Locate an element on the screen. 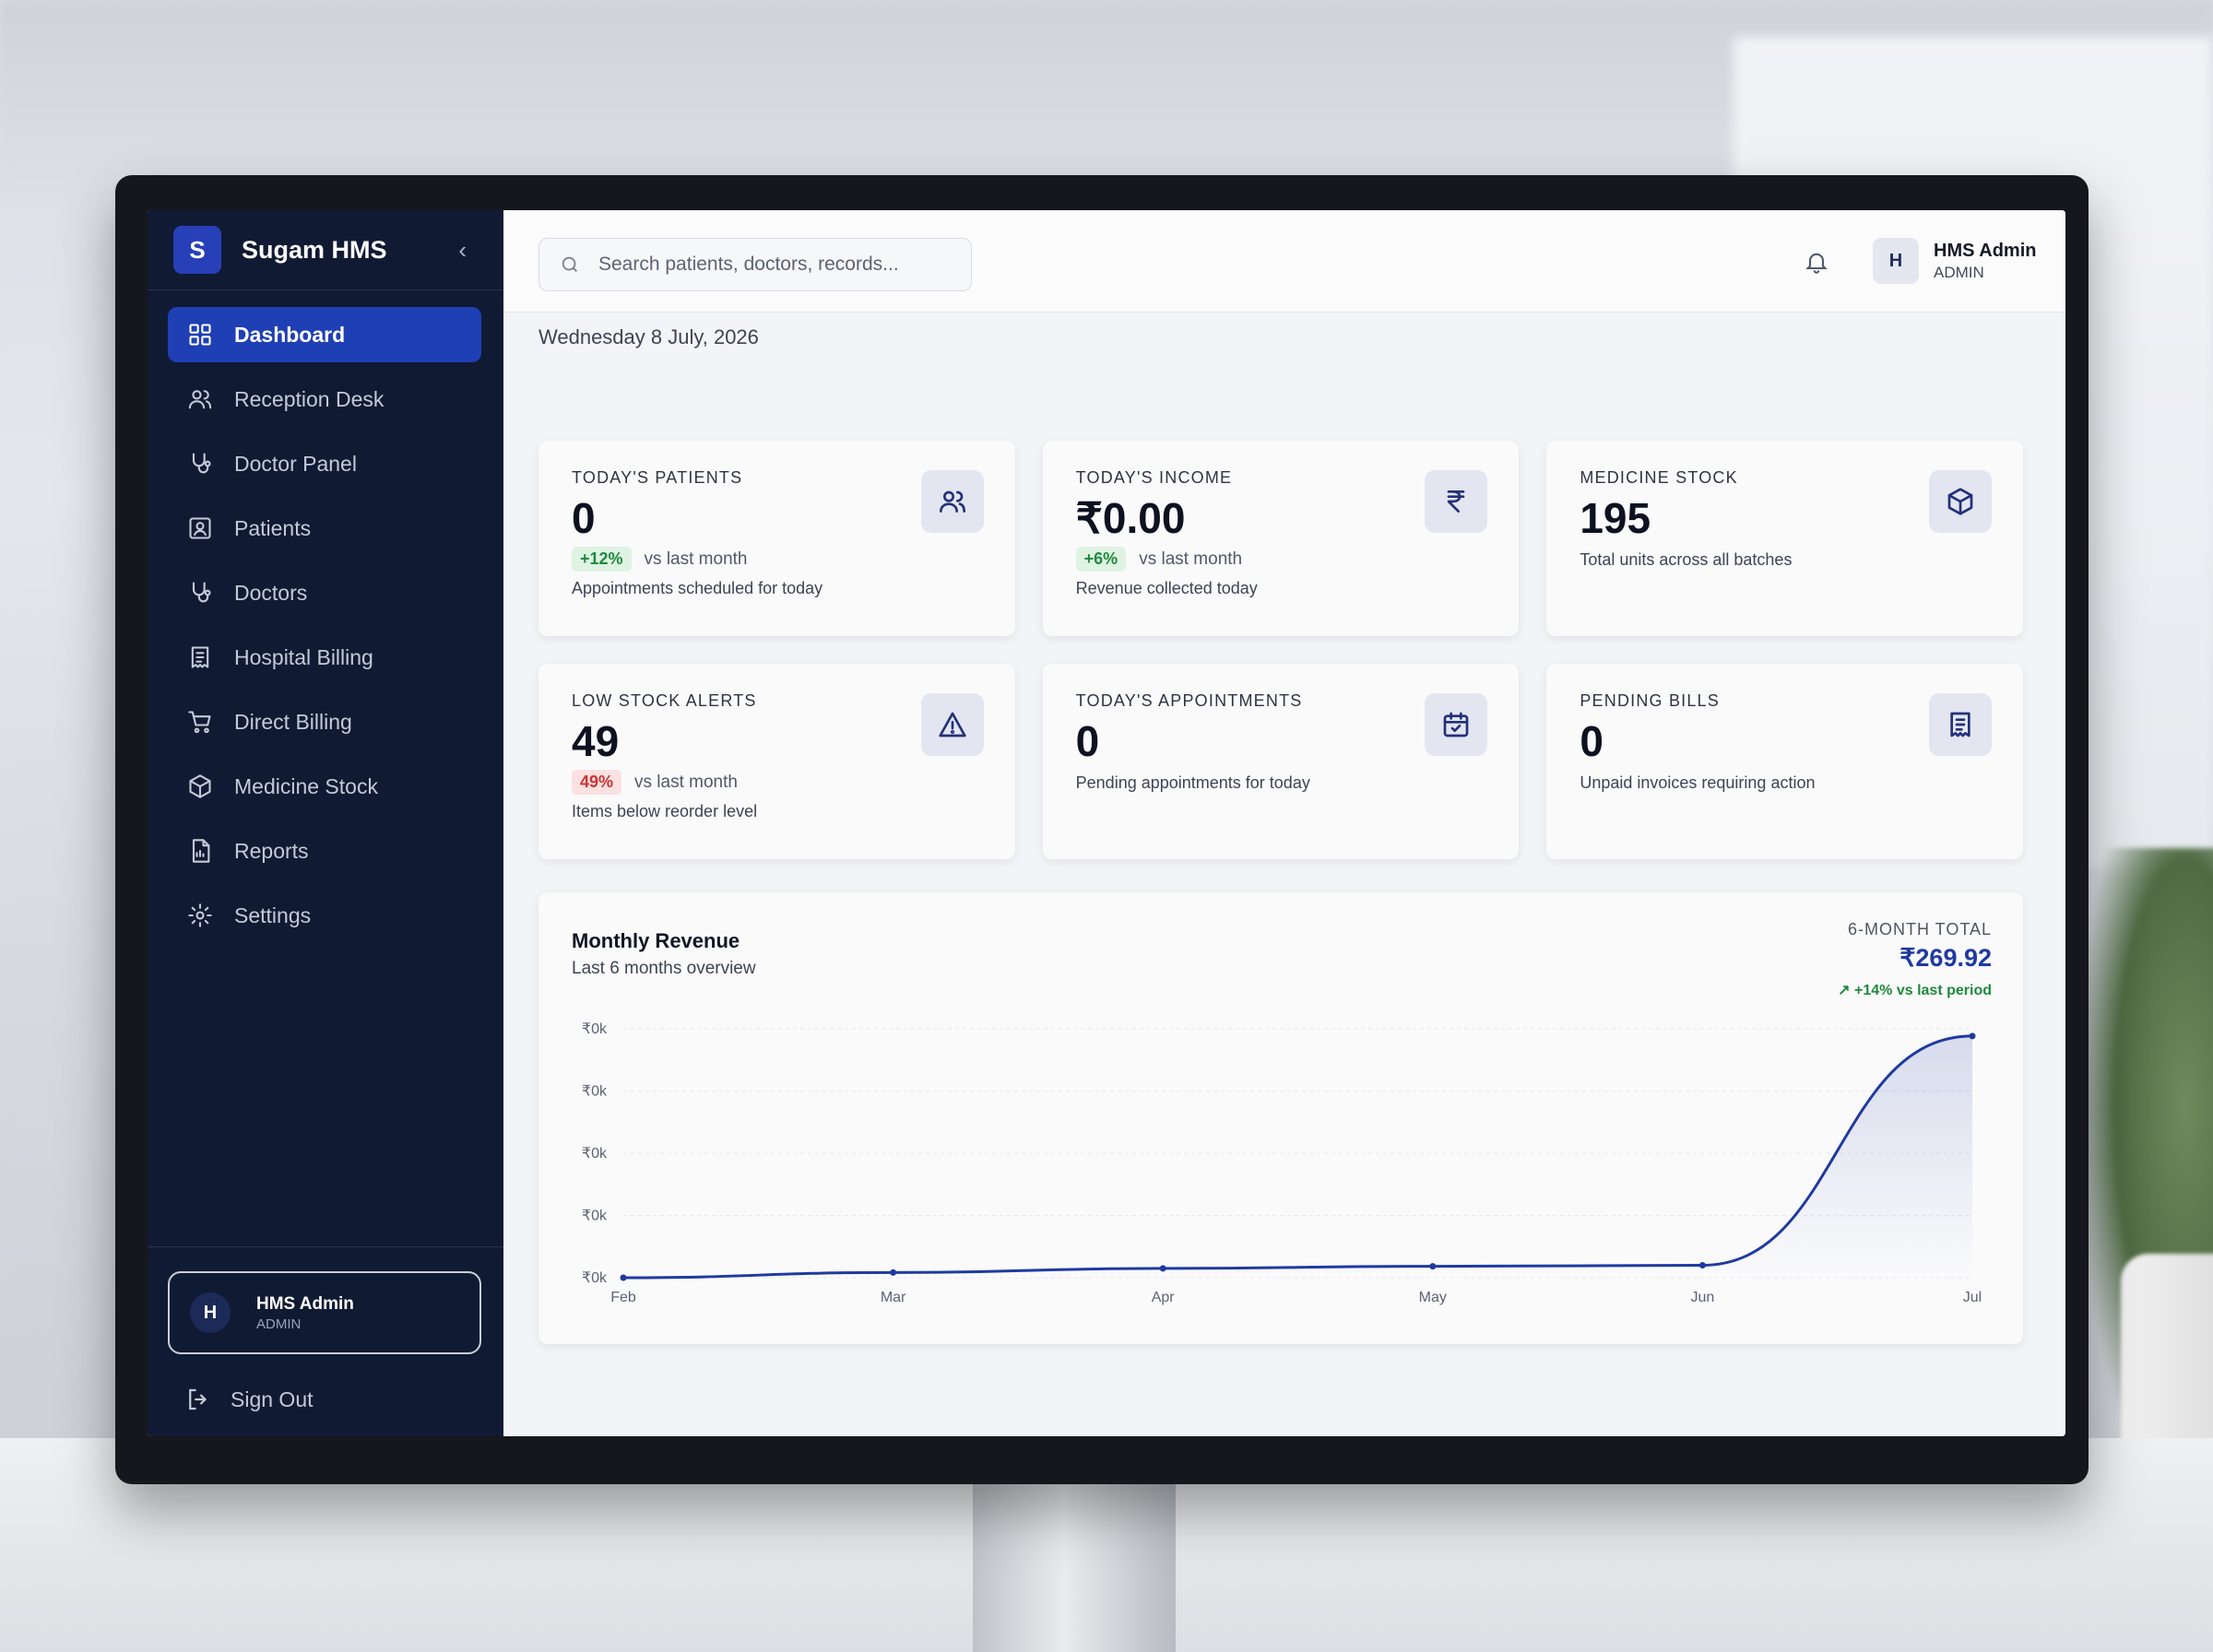  card-delta: +12% vs last month is located at coordinates (777, 559).